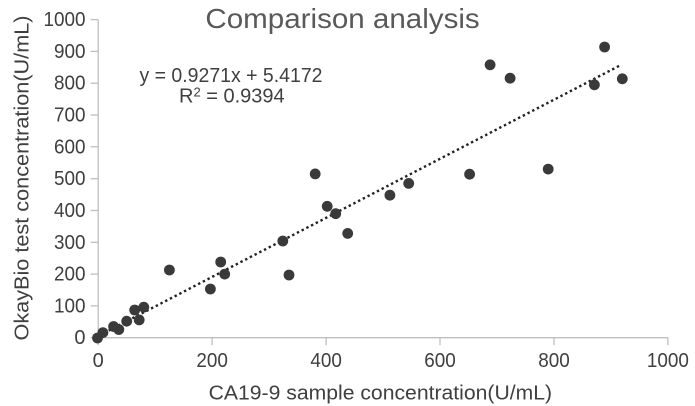 The height and width of the screenshot is (406, 695). What do you see at coordinates (380, 393) in the screenshot?
I see `svg-text:CA19-9 sample concentration(U/: CA19-9 sample concentration(U/mL)` at bounding box center [380, 393].